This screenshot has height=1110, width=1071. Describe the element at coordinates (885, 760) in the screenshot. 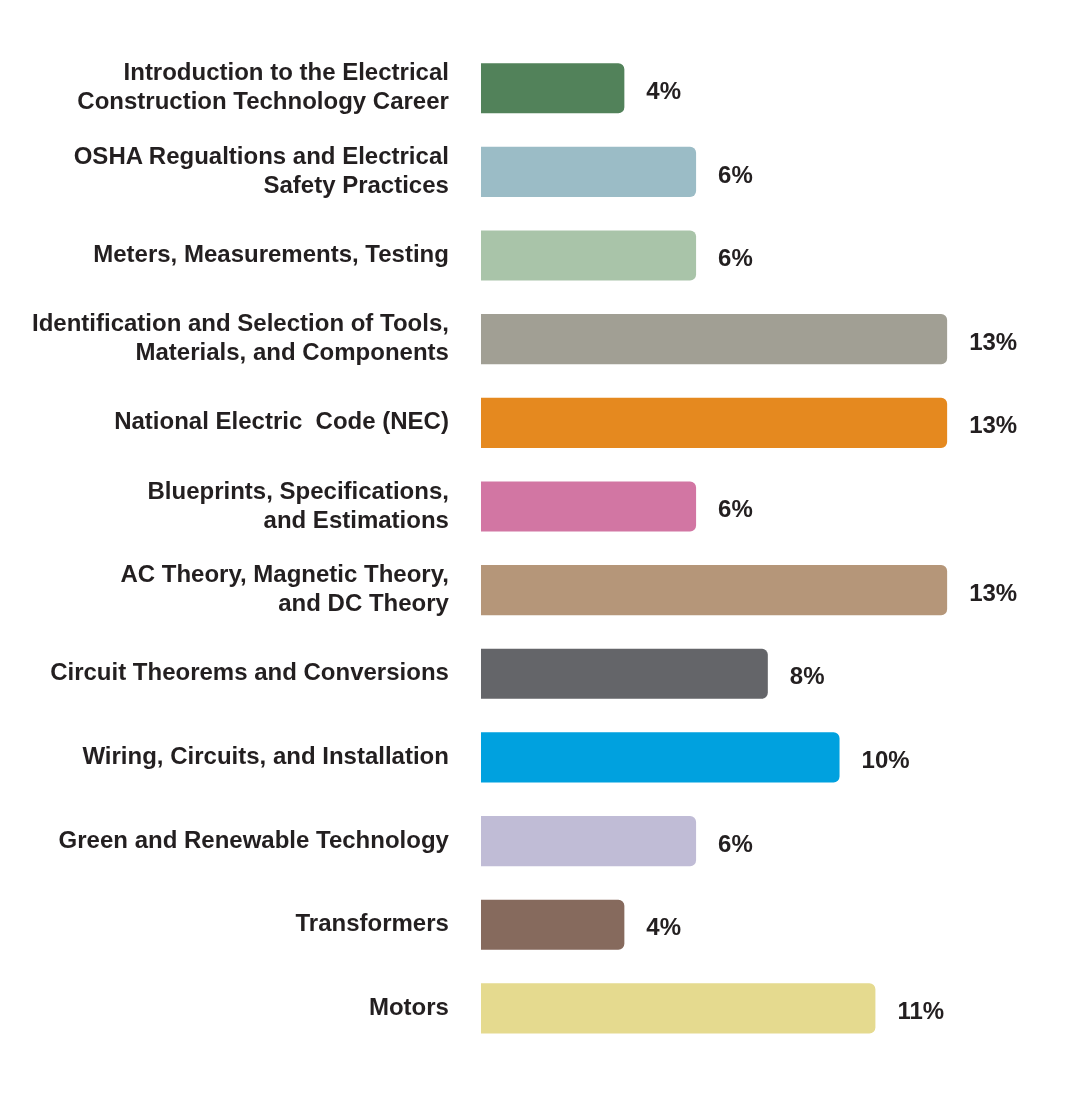

I see `data-label: 10%` at that location.